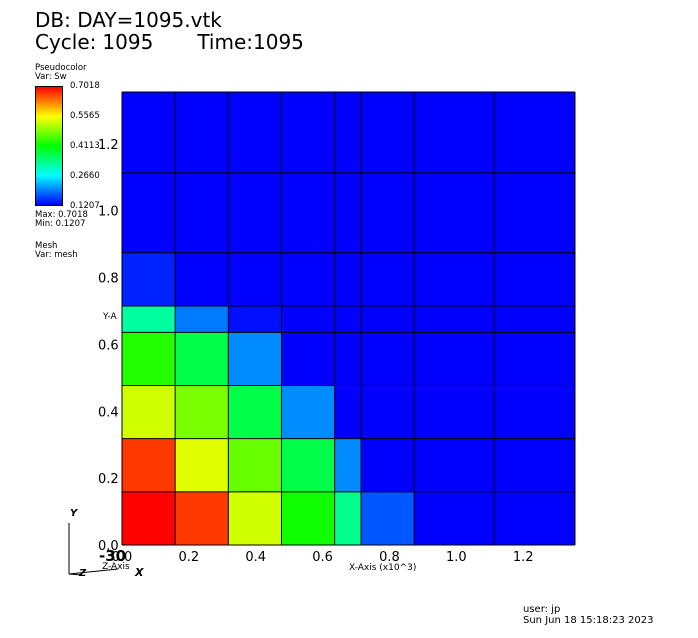  Describe the element at coordinates (75, 574) in the screenshot. I see `triad-z-line` at that location.